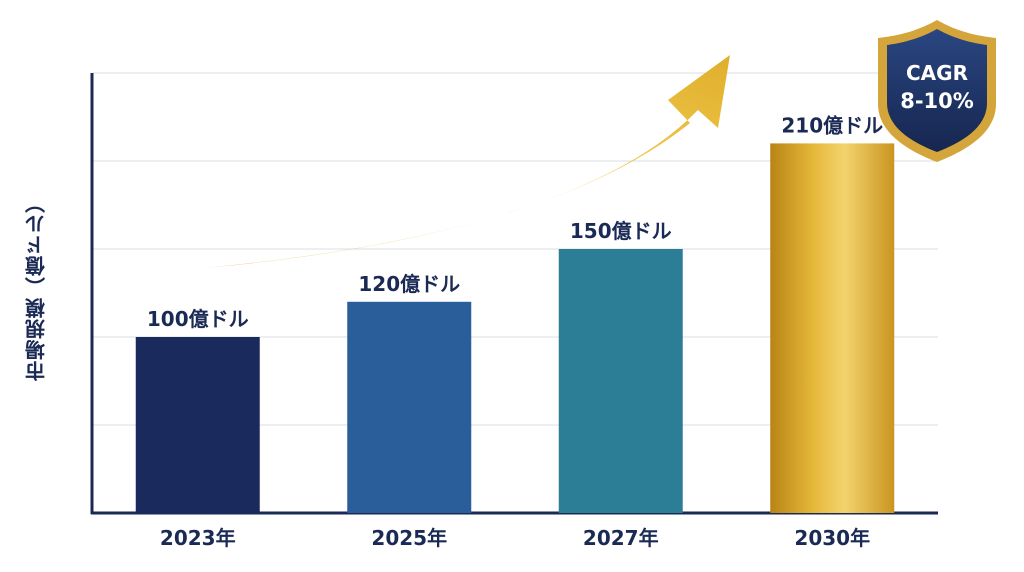 Image resolution: width=1024 pixels, height=572 pixels. What do you see at coordinates (409, 284) in the screenshot?
I see `data-label: 120億ドル` at bounding box center [409, 284].